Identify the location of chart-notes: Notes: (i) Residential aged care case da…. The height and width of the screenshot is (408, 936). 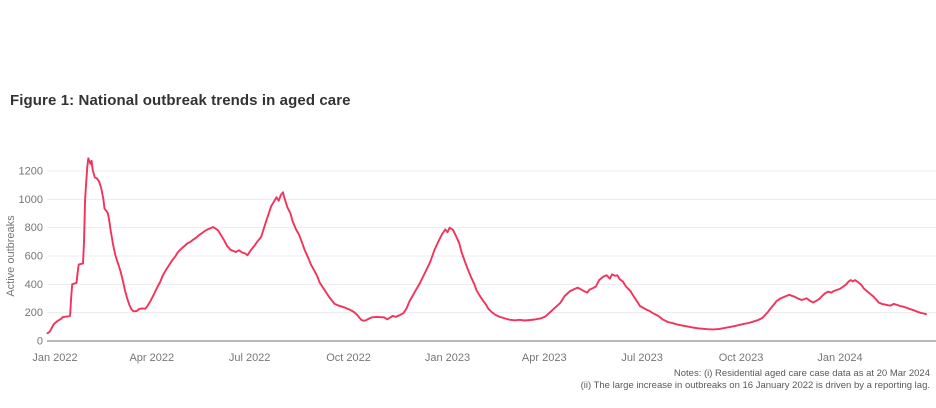
(755, 380).